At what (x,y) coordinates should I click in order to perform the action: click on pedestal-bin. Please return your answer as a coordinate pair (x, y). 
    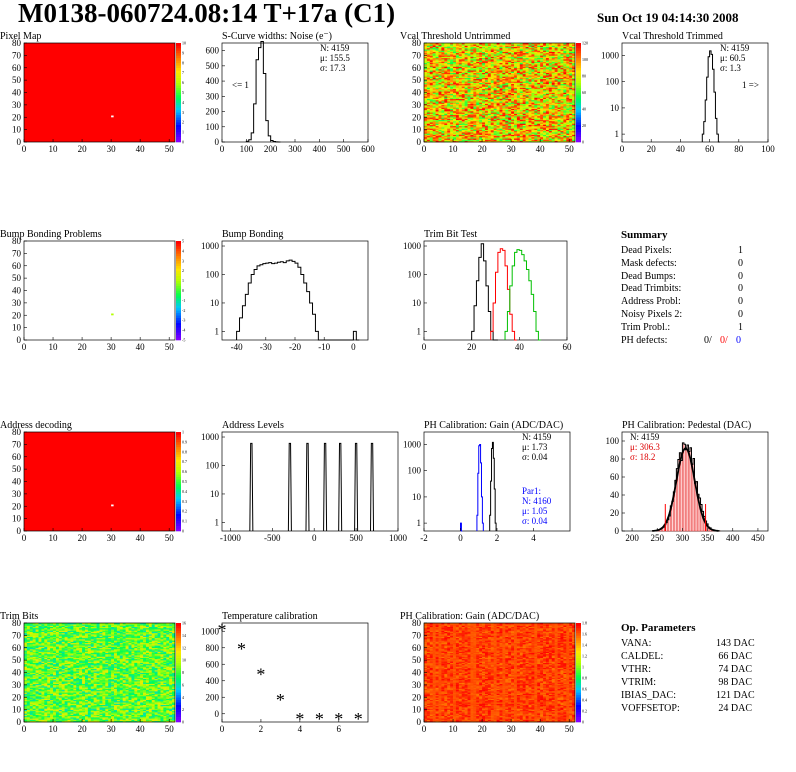
    Looking at the image, I should click on (687, 488).